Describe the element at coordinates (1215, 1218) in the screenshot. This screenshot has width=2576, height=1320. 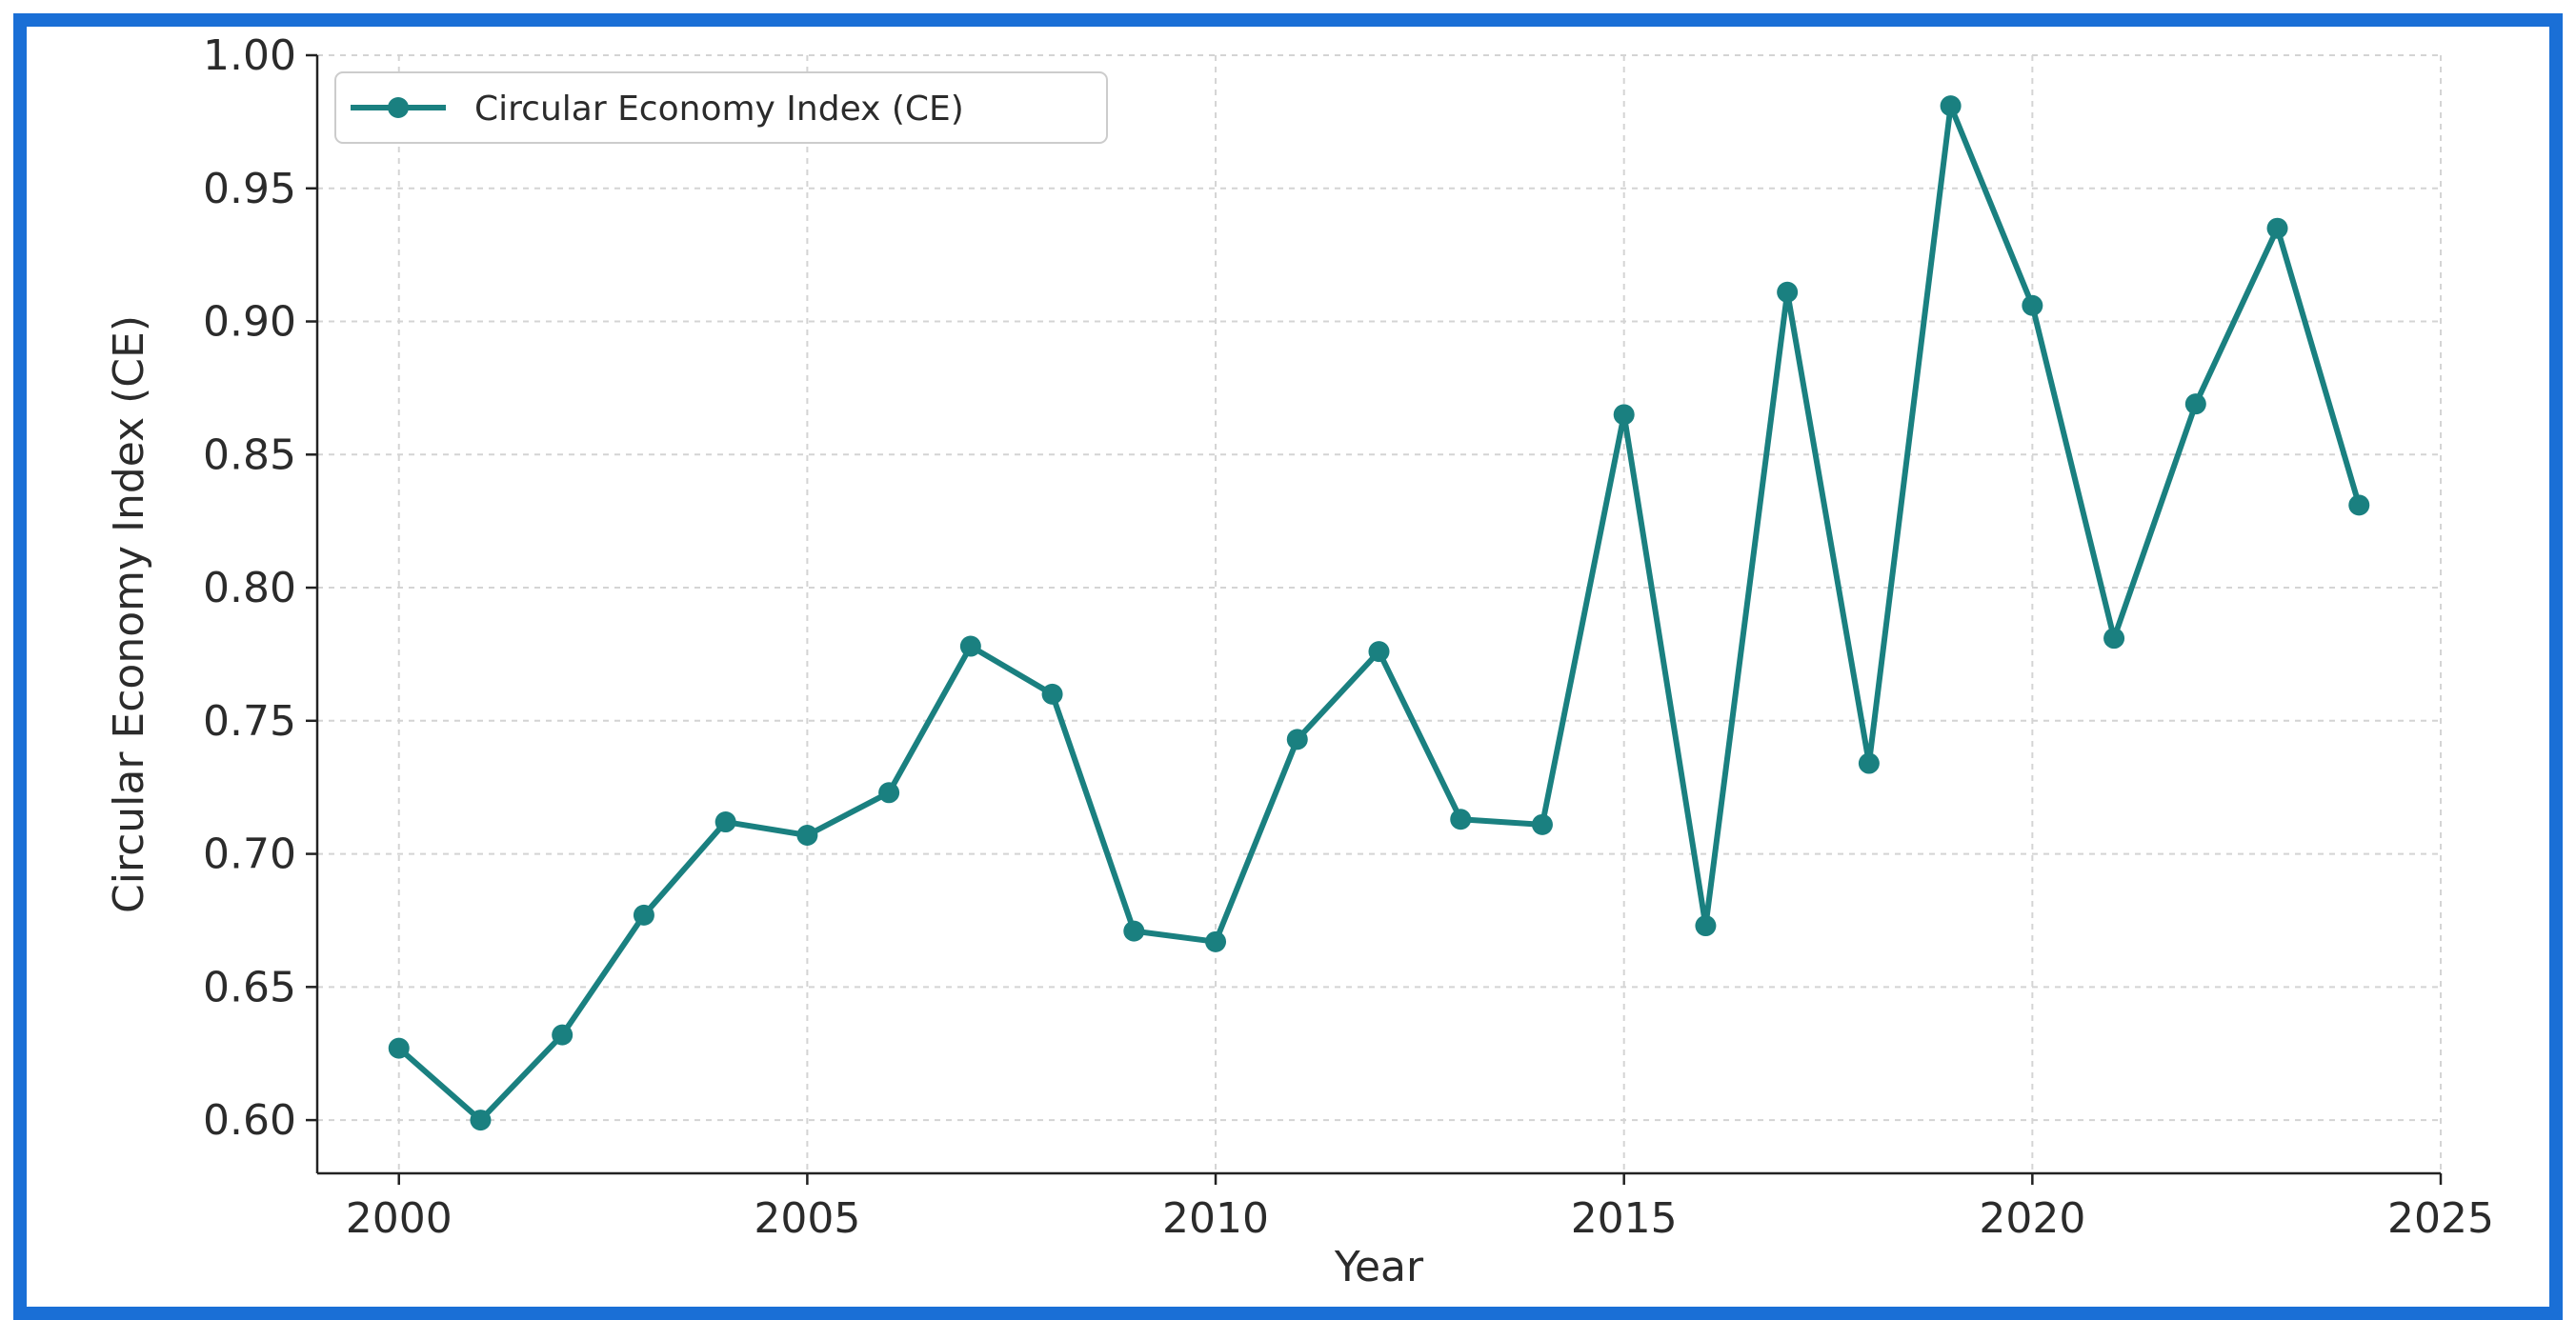
I see `x-tick-label: 2010` at that location.